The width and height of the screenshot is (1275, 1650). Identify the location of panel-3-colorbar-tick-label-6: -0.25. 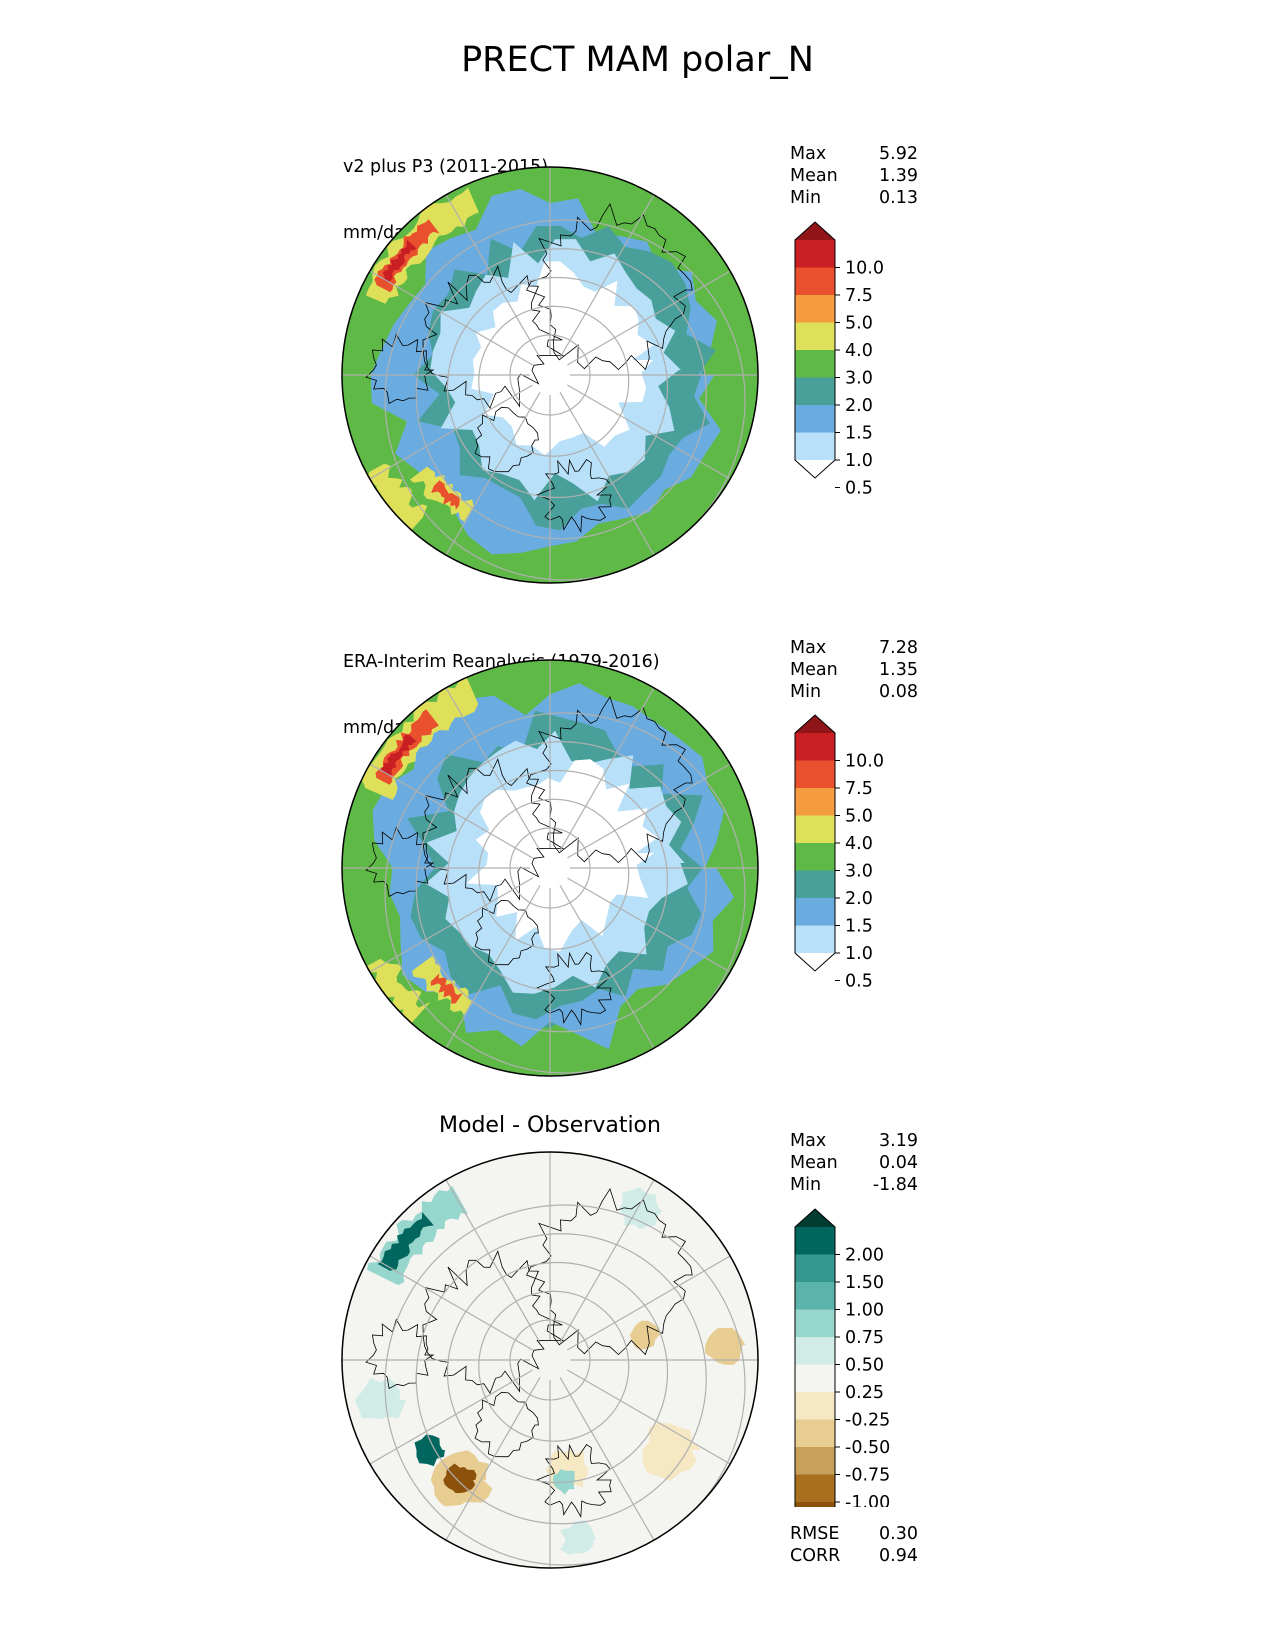
(867, 1421).